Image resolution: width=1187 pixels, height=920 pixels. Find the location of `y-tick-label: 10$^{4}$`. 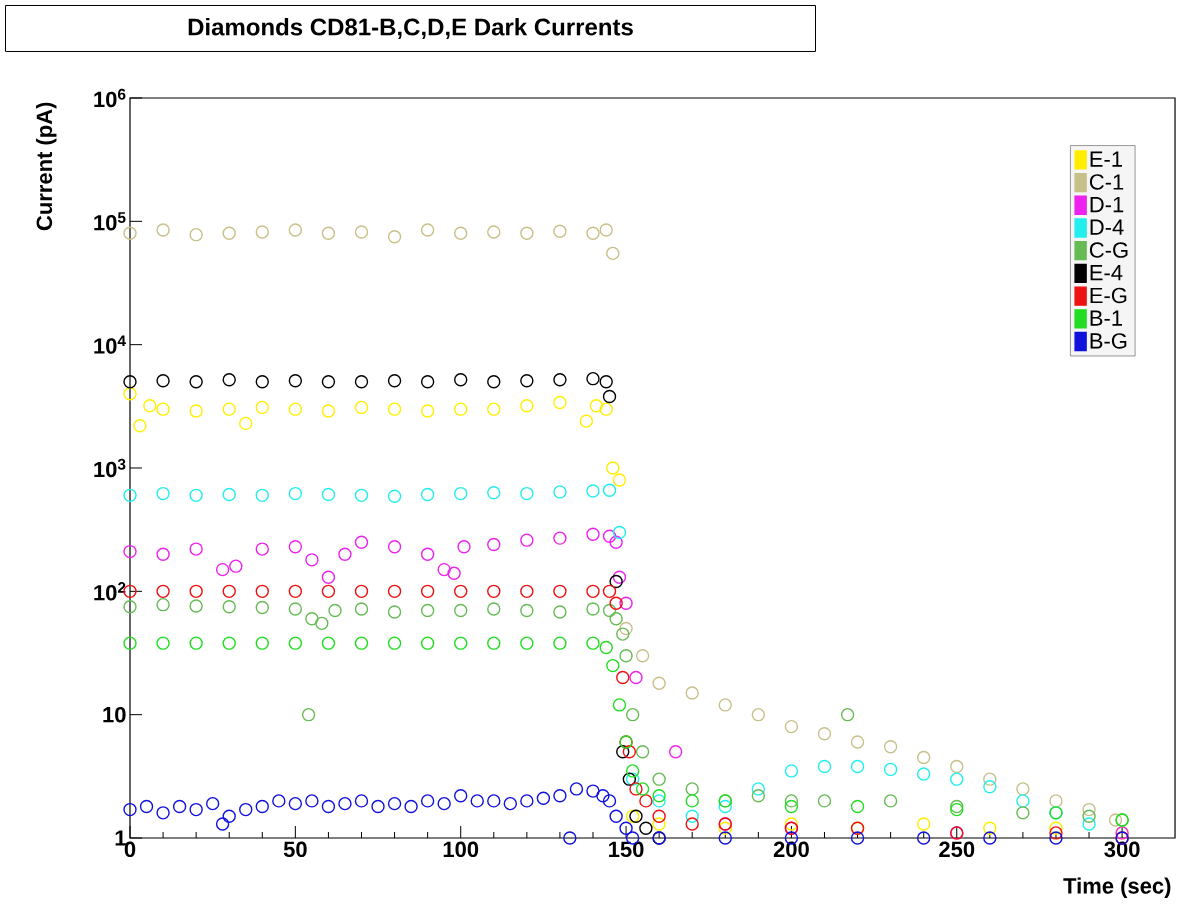

y-tick-label: 10$^{4}$ is located at coordinates (110, 344).